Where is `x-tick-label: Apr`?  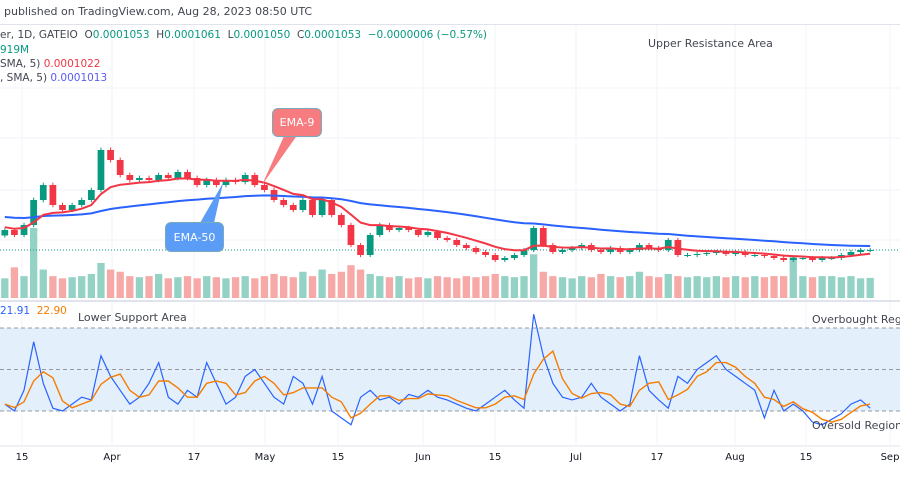
x-tick-label: Apr is located at coordinates (112, 457).